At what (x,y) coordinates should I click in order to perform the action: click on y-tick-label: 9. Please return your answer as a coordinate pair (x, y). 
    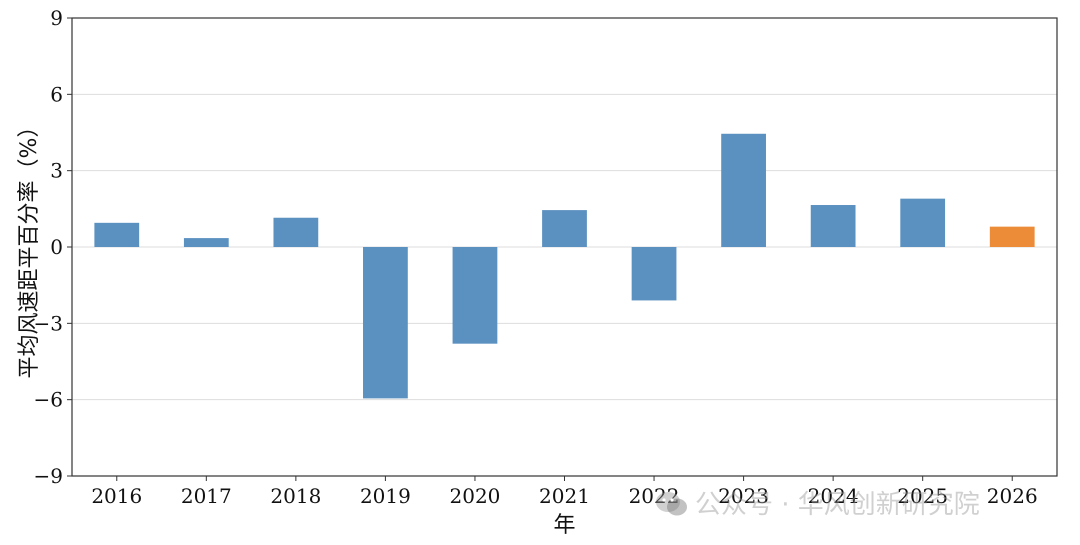
    Looking at the image, I should click on (56, 18).